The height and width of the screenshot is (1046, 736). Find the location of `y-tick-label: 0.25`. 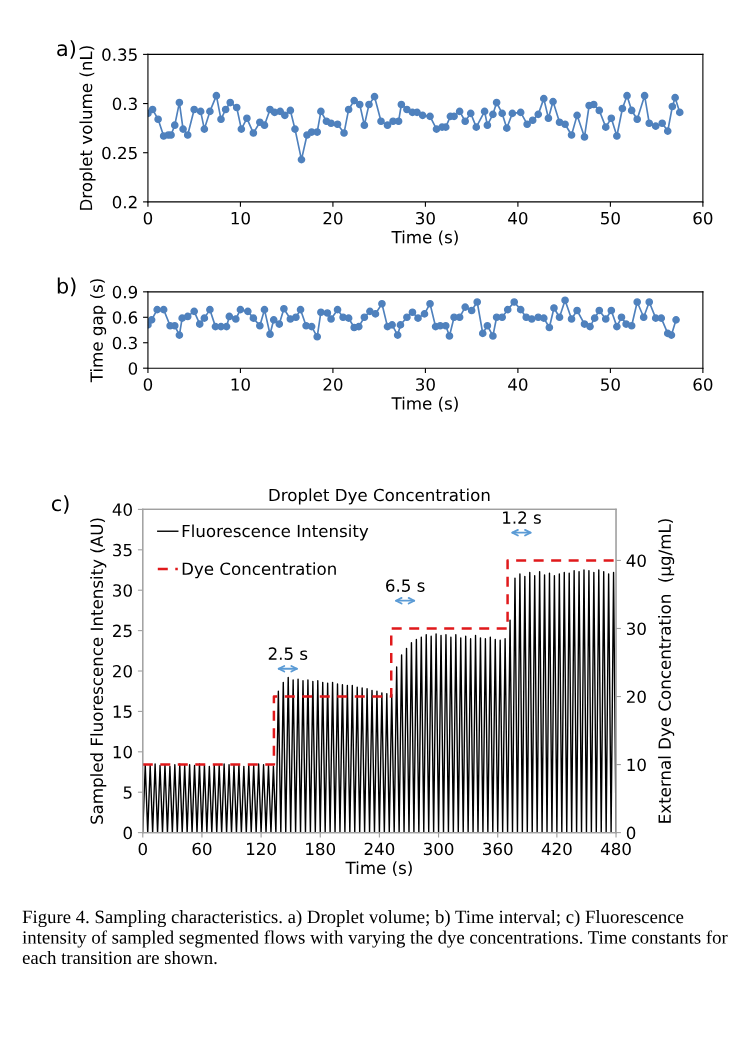

y-tick-label: 0.25 is located at coordinates (119, 153).